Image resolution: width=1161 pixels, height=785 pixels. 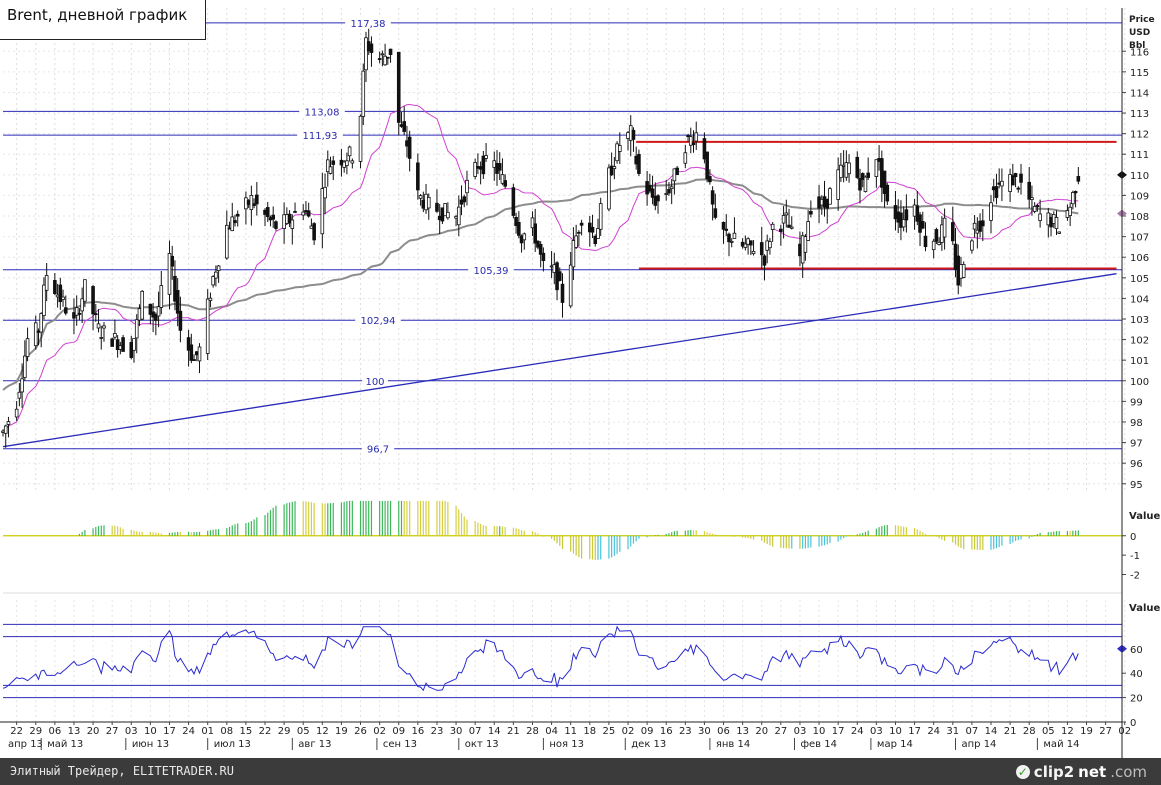 I want to click on price-tick-label: 98, so click(x=1136, y=423).